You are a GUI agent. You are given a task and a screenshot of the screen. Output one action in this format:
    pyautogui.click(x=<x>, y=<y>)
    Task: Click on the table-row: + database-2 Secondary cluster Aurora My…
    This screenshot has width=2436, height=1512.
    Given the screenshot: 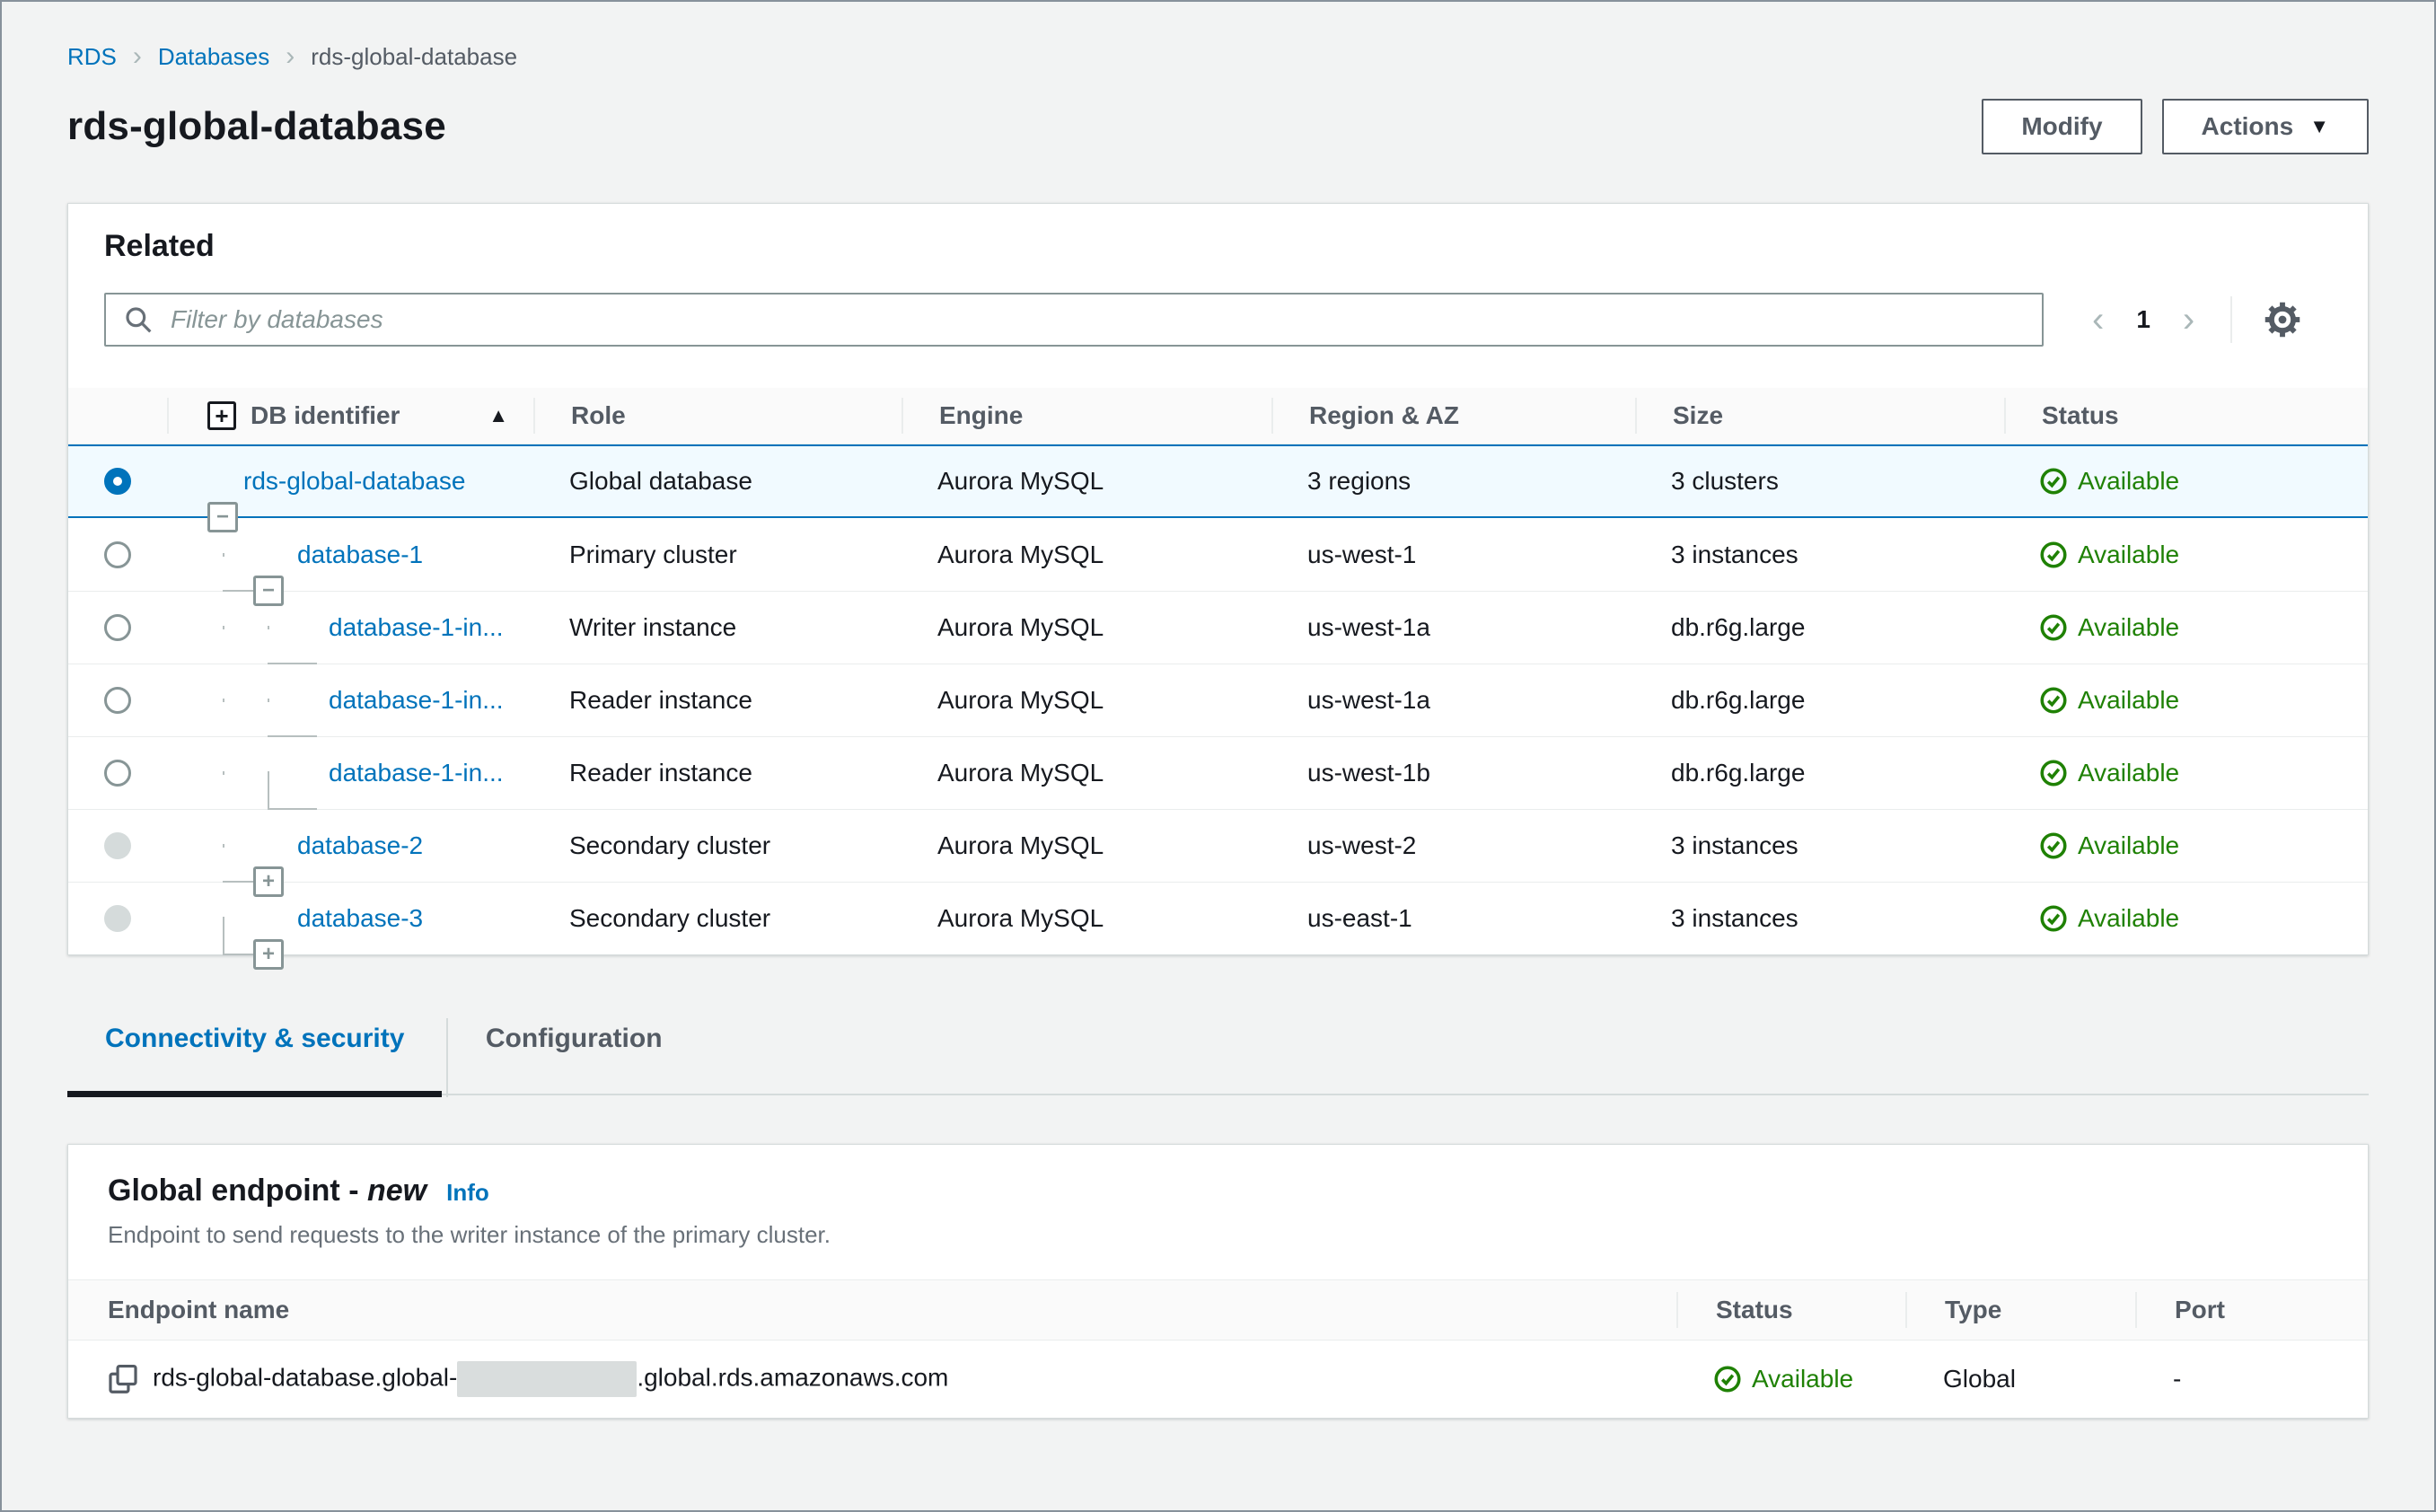 What is the action you would take?
    pyautogui.click(x=1218, y=853)
    